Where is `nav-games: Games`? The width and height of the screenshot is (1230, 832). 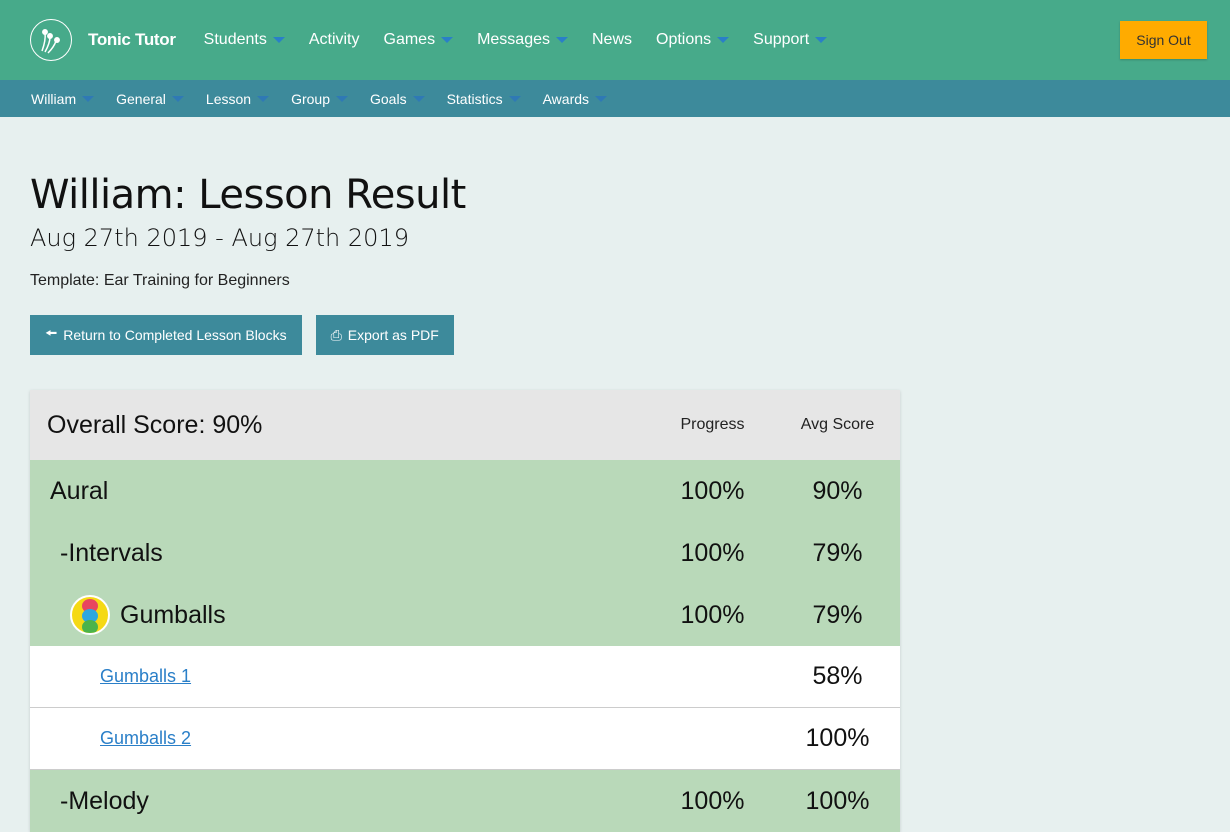 nav-games: Games is located at coordinates (419, 40).